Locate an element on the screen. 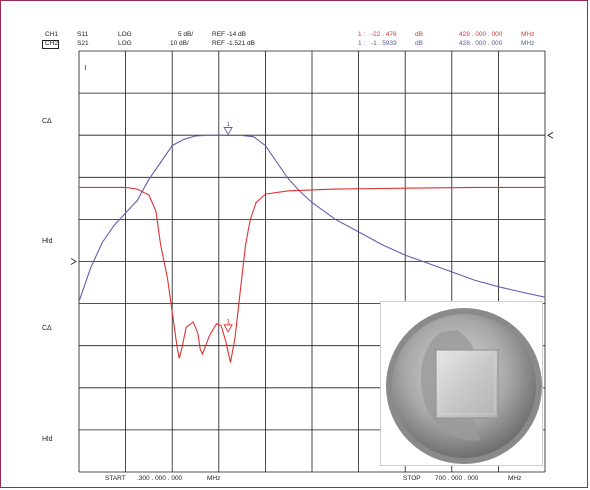  marker-s21-label: 1 is located at coordinates (229, 124).